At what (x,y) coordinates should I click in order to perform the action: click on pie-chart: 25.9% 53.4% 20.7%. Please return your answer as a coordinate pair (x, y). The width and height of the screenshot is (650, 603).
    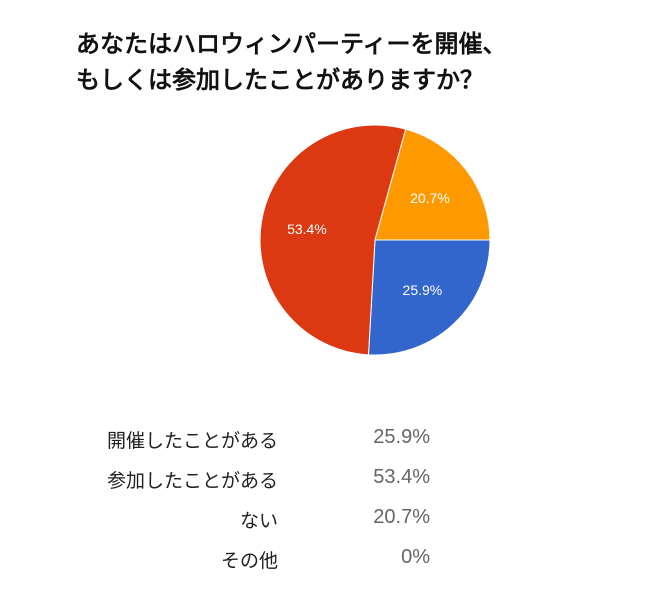
    Looking at the image, I should click on (375, 240).